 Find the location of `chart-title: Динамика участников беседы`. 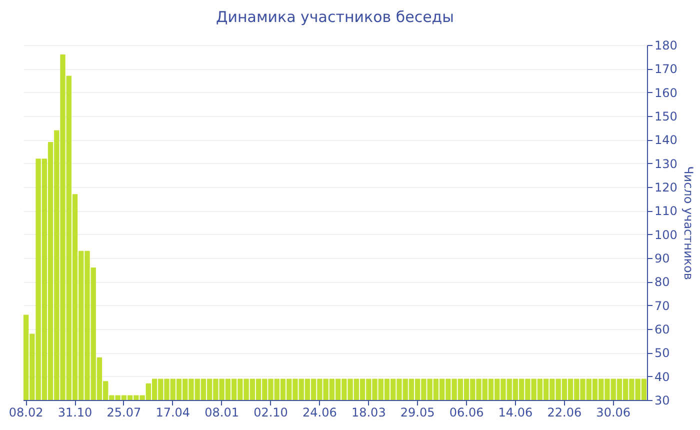

chart-title: Динамика участников беседы is located at coordinates (335, 17).